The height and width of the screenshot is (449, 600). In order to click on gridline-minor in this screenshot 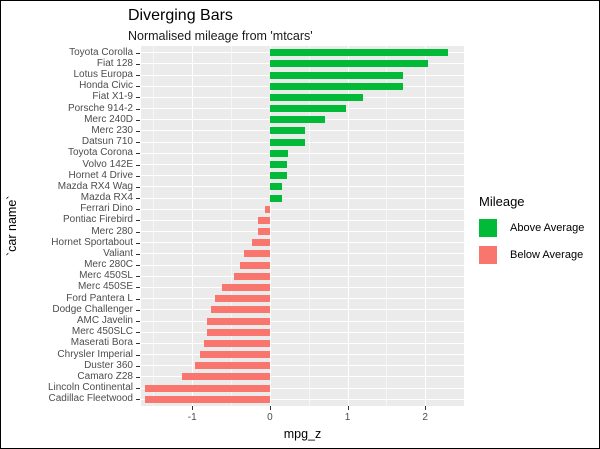, I will do `click(232, 226)`.